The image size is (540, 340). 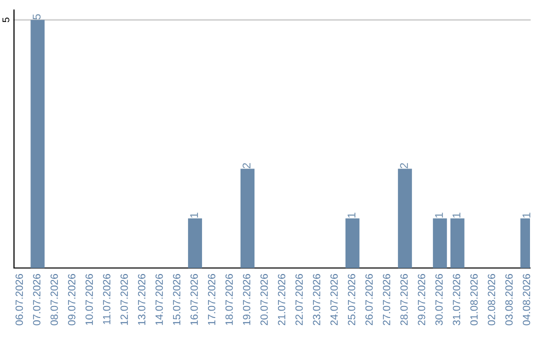 What do you see at coordinates (264, 300) in the screenshot?
I see `x-tick-label: 20.07.2026` at bounding box center [264, 300].